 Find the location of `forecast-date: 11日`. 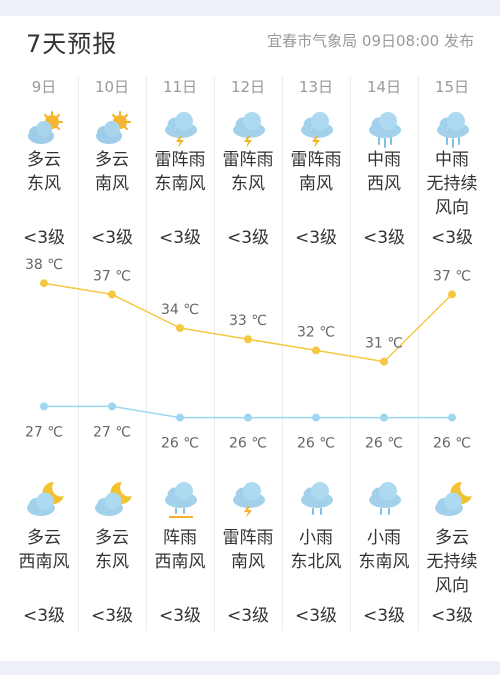

forecast-date: 11日 is located at coordinates (180, 87).